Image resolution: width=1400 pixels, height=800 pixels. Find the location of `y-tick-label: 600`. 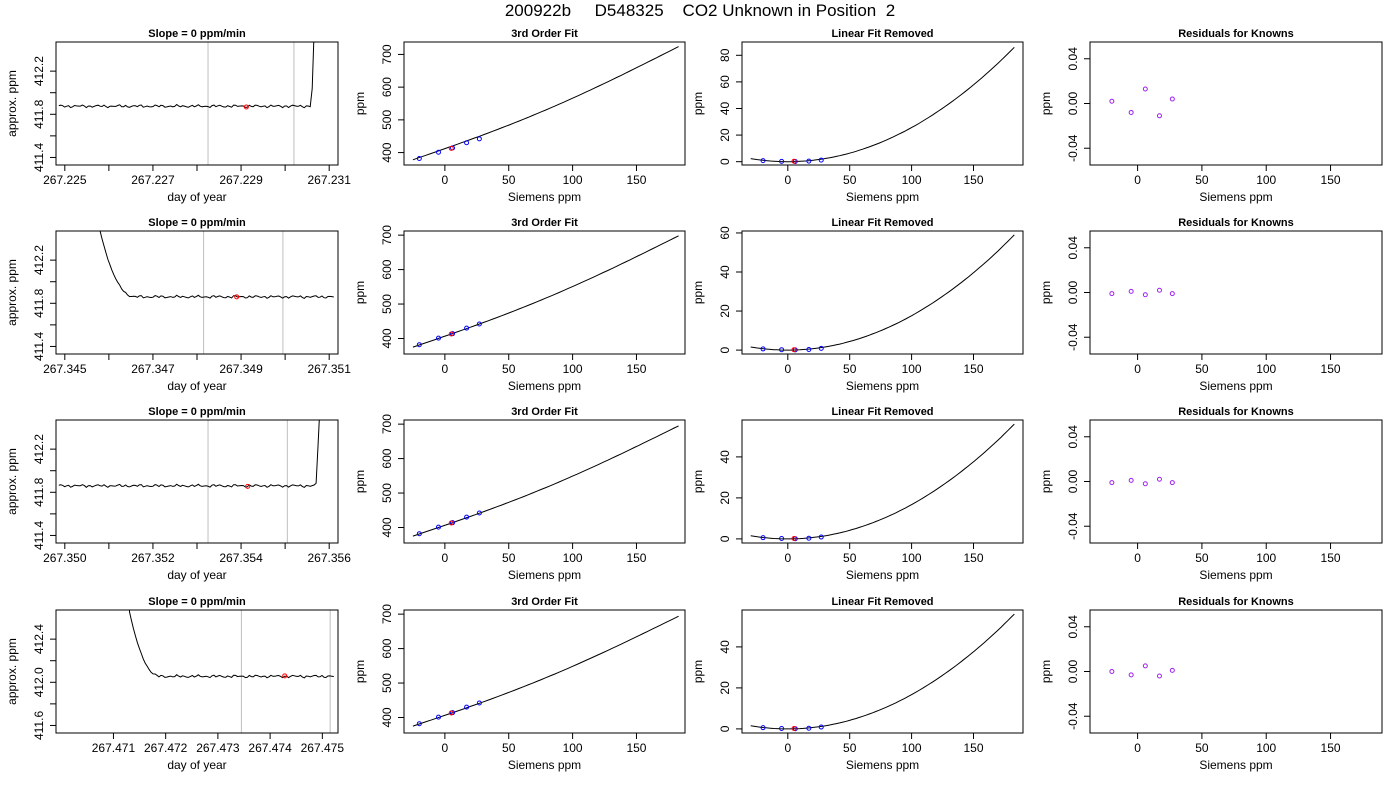

y-tick-label: 600 is located at coordinates (387, 648).